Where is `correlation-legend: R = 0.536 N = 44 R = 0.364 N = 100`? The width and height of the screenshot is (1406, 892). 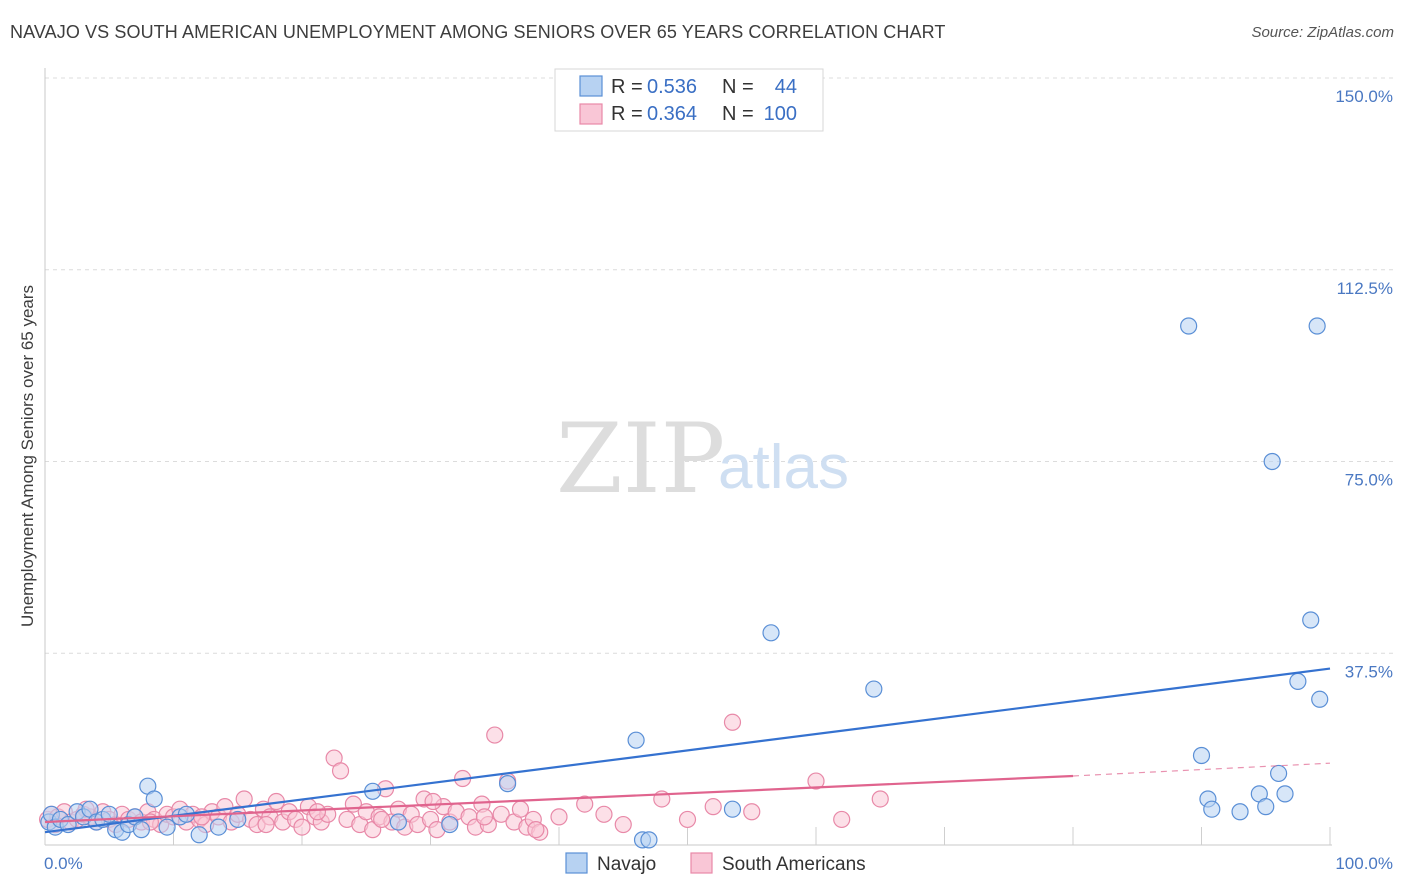
correlation-legend: R = 0.536 N = 44 R = 0.364 N = 100 is located at coordinates (689, 100).